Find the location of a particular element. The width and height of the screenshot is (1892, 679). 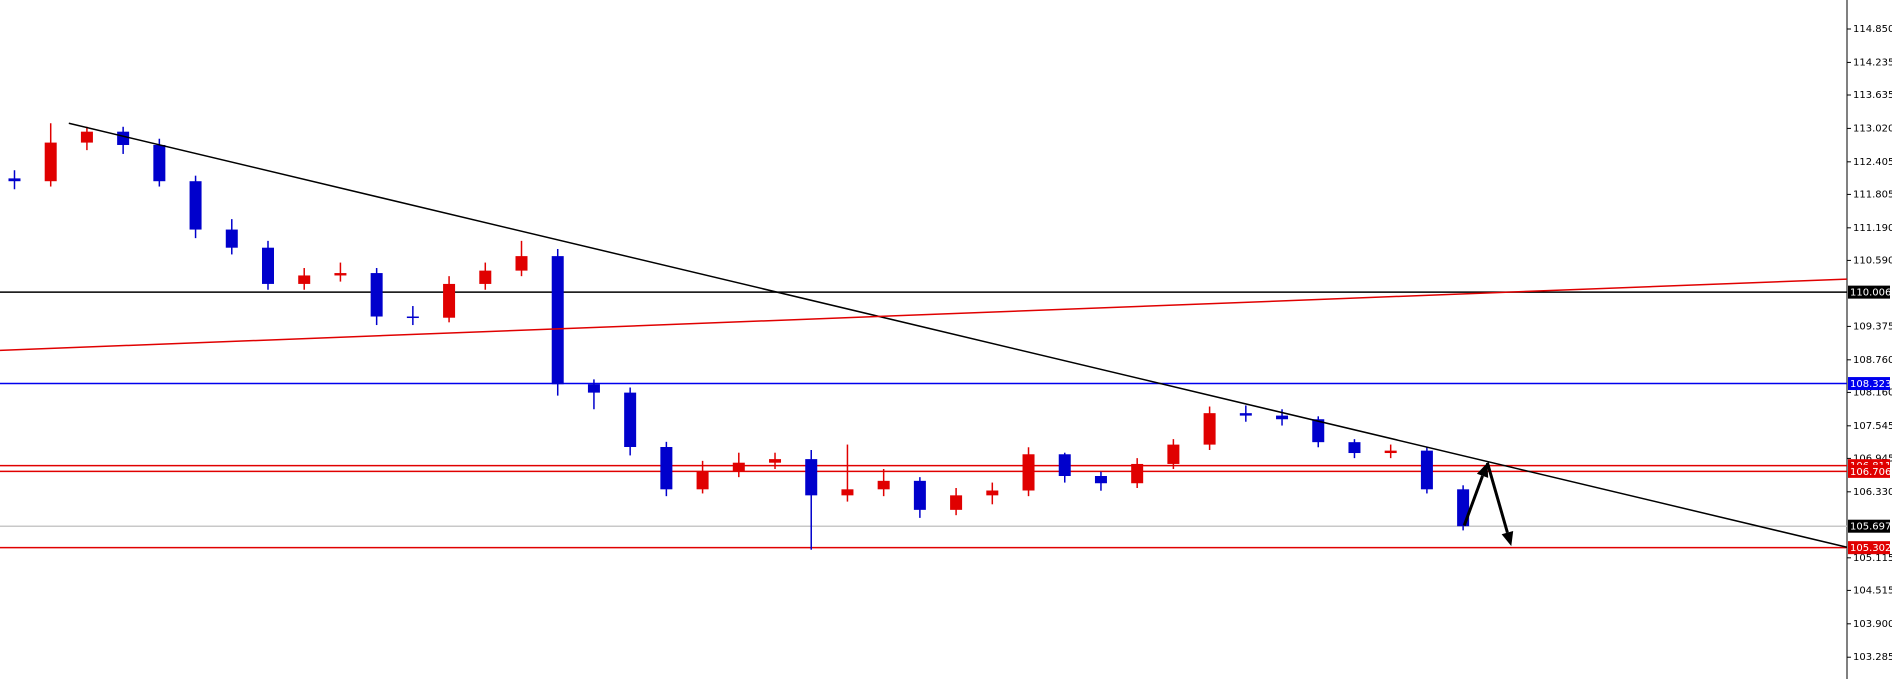

y-tick-label: 111.190 is located at coordinates (1872, 228).